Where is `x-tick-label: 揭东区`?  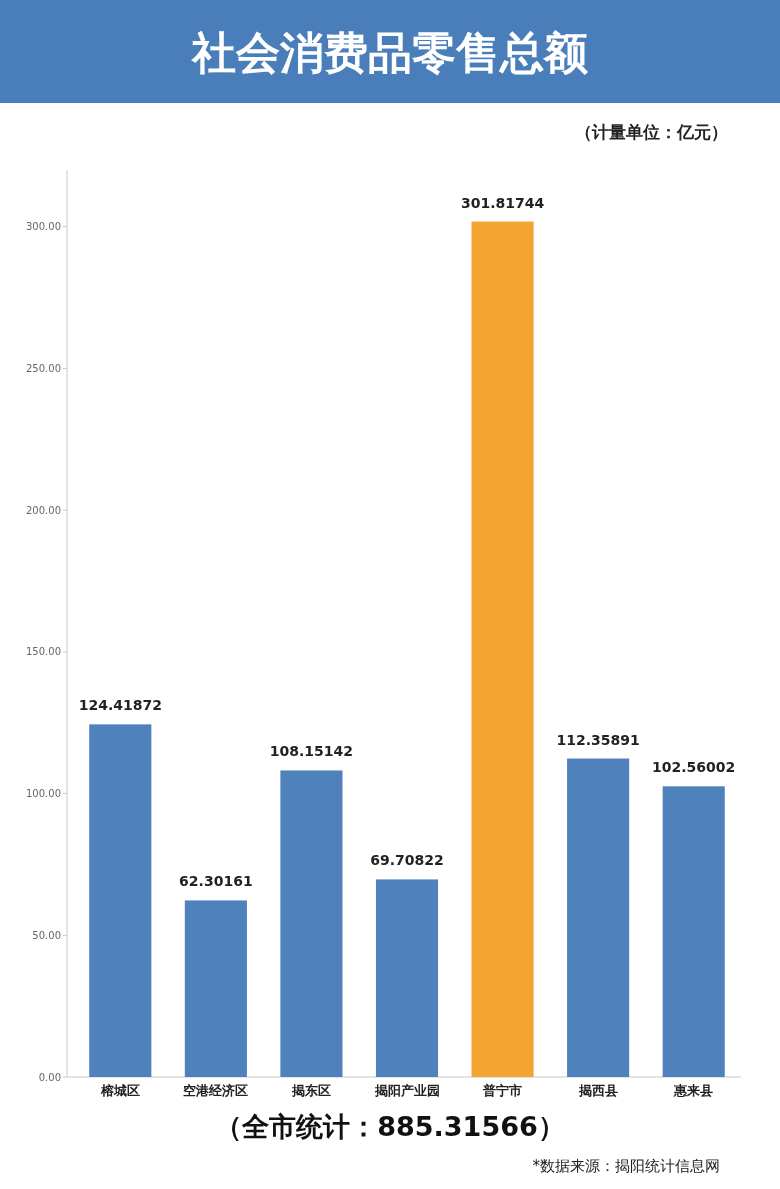
x-tick-label: 揭东区 is located at coordinates (310, 1090).